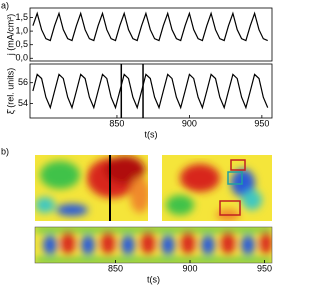 The width and height of the screenshot is (320, 285). Describe the element at coordinates (5, 5) in the screenshot. I see `panel-label: a)` at that location.